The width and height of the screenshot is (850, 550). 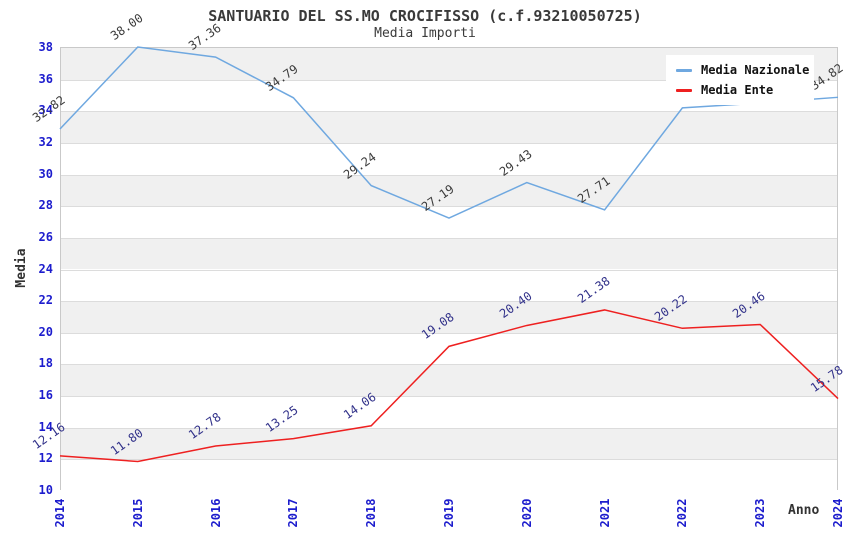 I want to click on y-tick-label: 32, so click(x=45, y=141).